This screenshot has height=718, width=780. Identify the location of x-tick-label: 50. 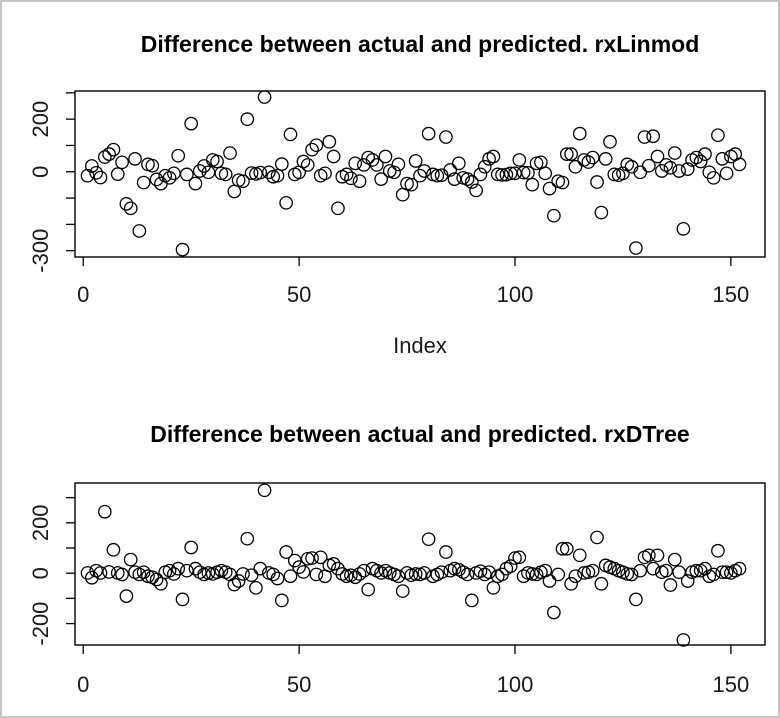
(299, 294).